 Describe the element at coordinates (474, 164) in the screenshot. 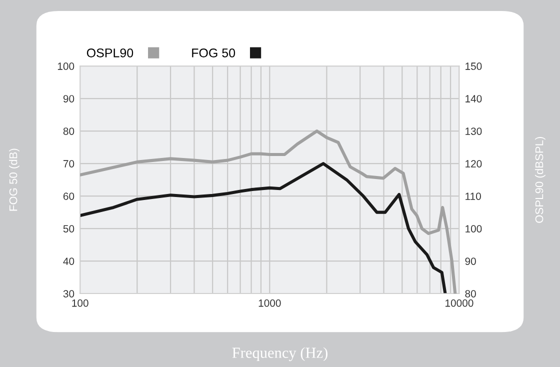

I see `y2-tick-label: 120` at that location.